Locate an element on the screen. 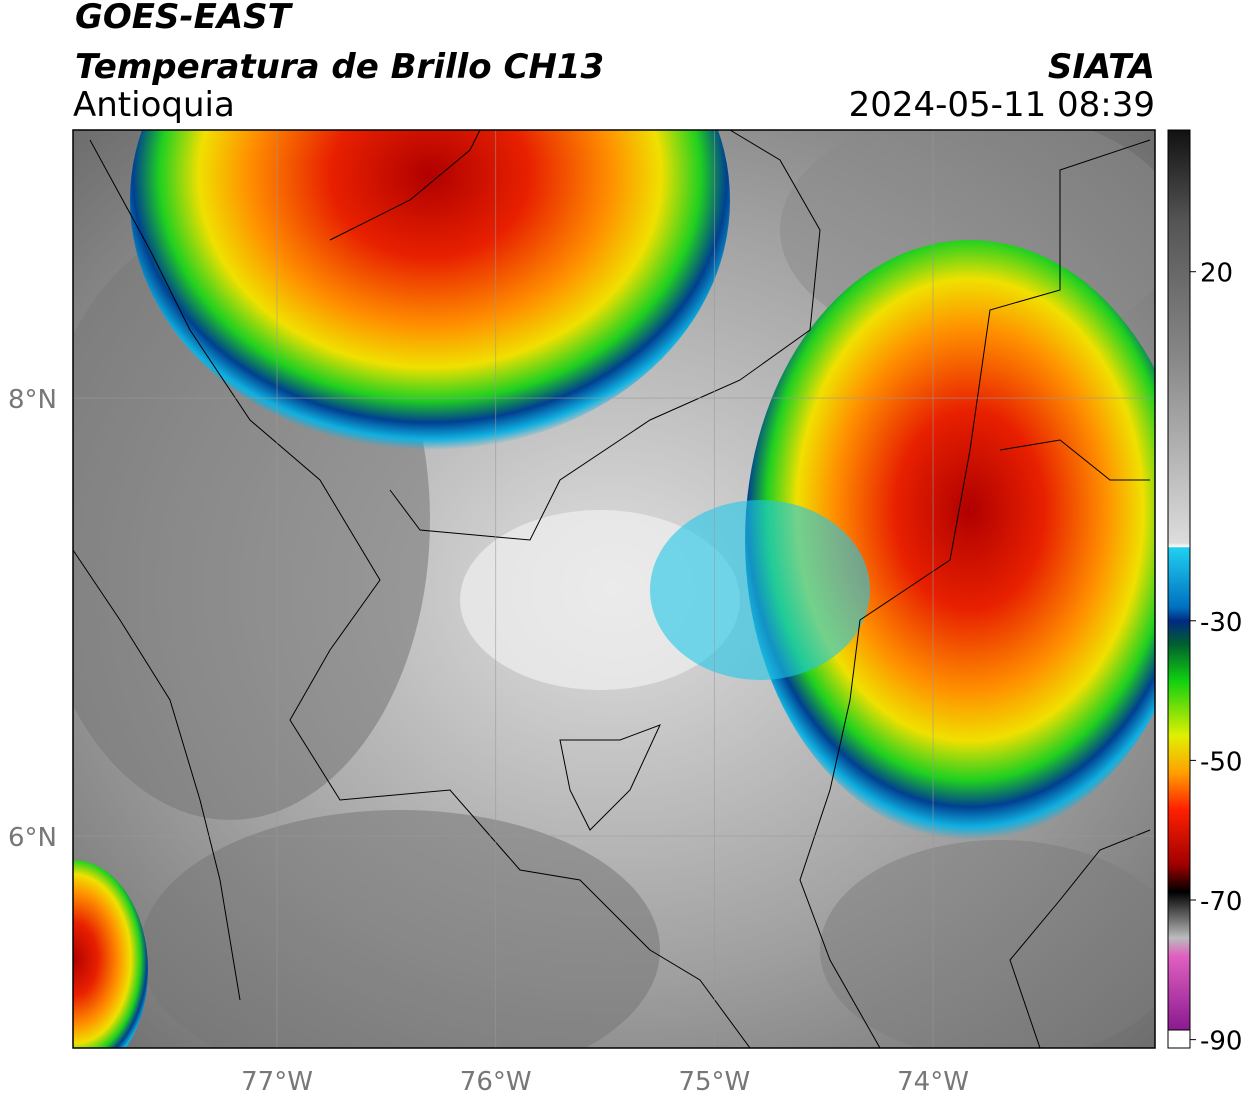  datetime: 2024-05-11 08:39 is located at coordinates (1002, 105).